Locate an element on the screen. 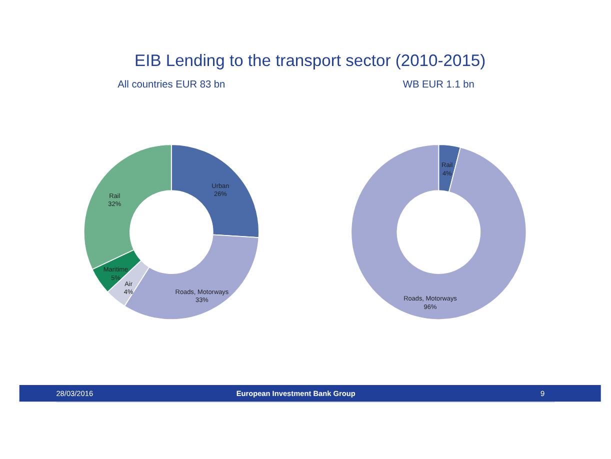 The image size is (611, 459). donut-slice is located at coordinates (438, 232).